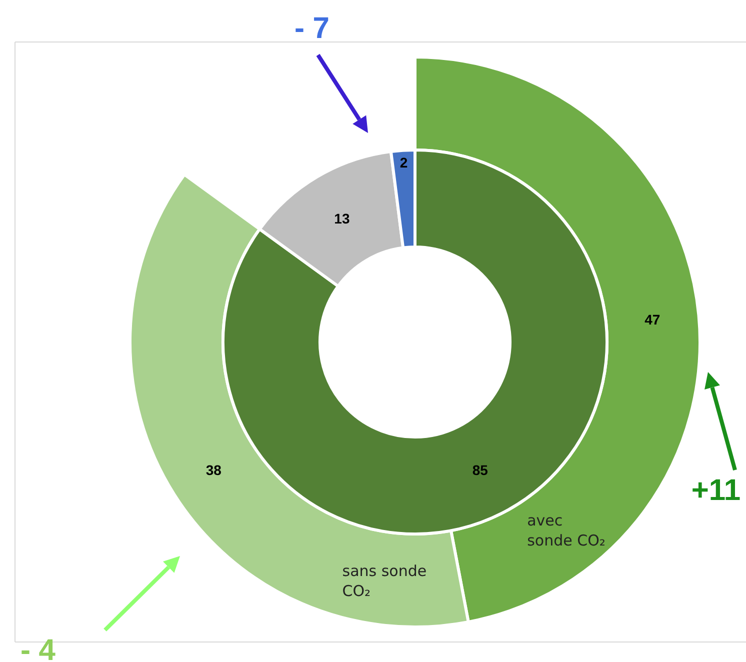 Image resolution: width=746 pixels, height=662 pixels. What do you see at coordinates (404, 162) in the screenshot?
I see `data-label: 2` at bounding box center [404, 162].